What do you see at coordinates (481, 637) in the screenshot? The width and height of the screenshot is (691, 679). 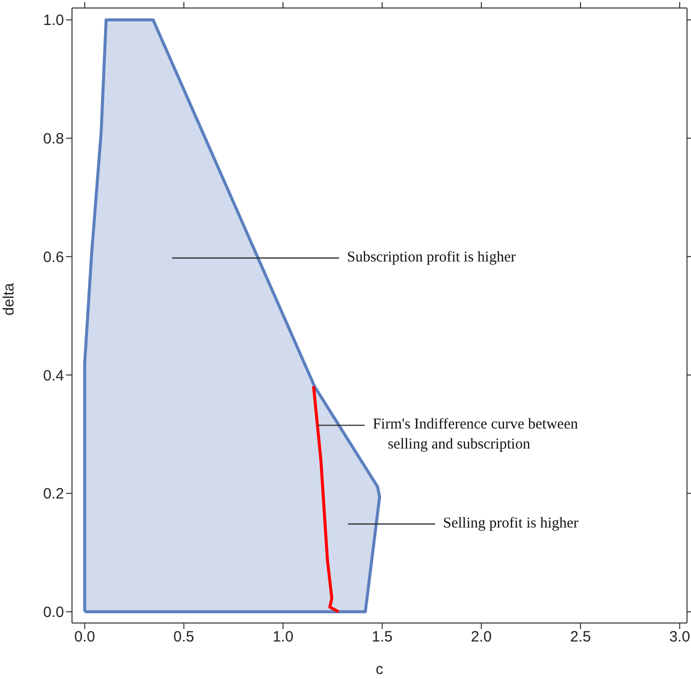 I see `x-tick-label: 2.0` at bounding box center [481, 637].